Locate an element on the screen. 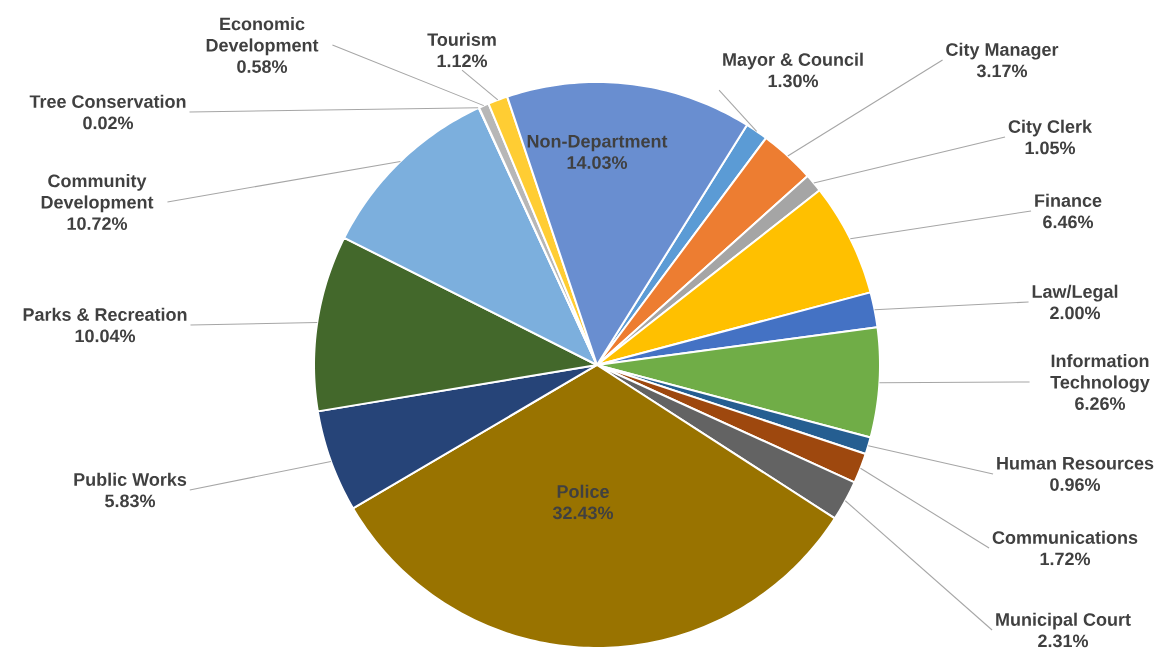  data-label: 0.02% is located at coordinates (108, 123).